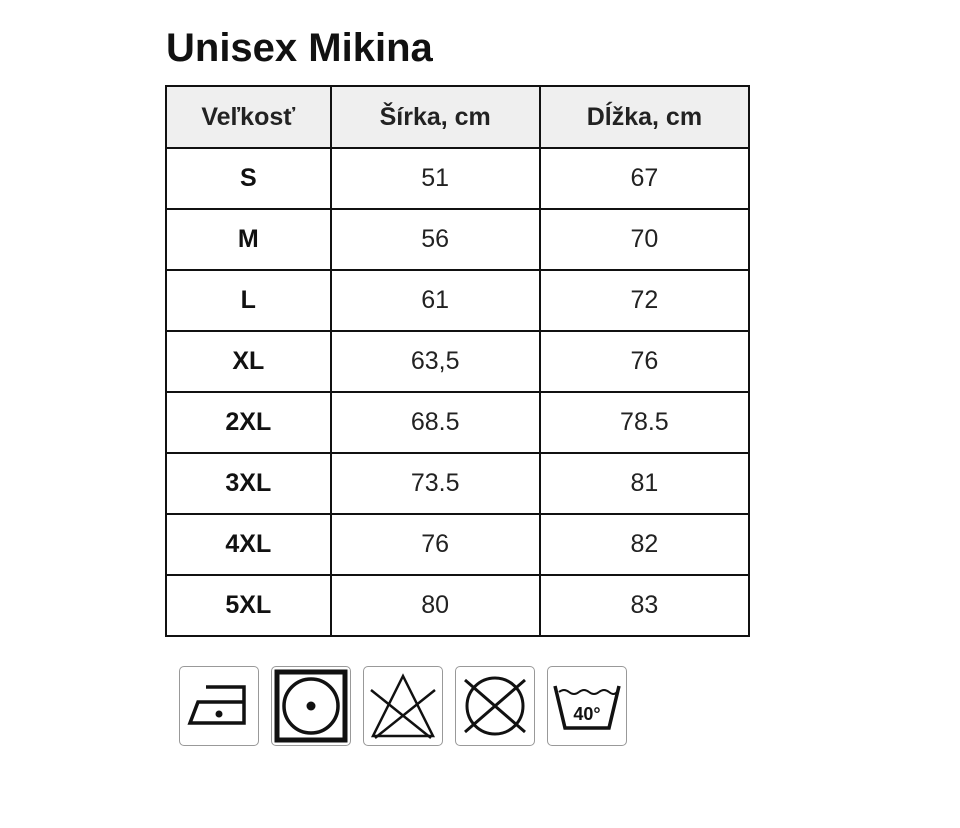 Image resolution: width=960 pixels, height=828 pixels. I want to click on header-width: Šírka, cm, so click(435, 117).